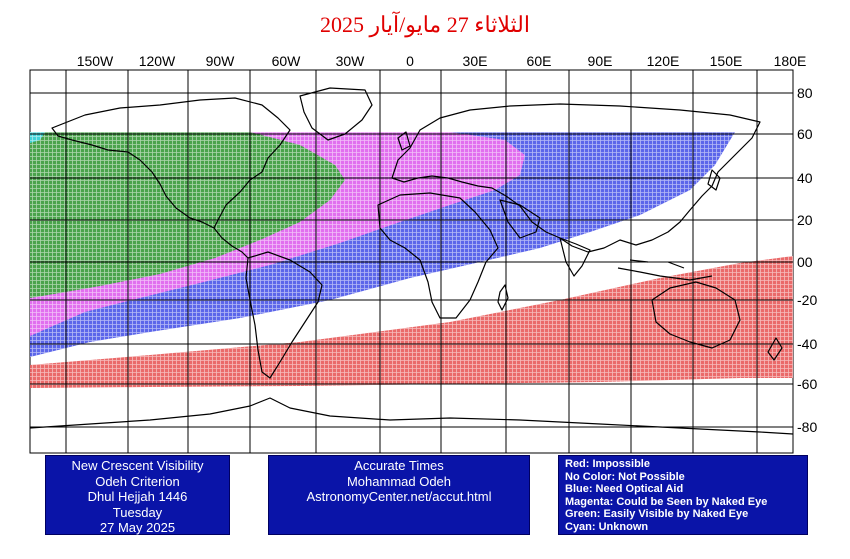 The image size is (850, 559). Describe the element at coordinates (790, 61) in the screenshot. I see `longitude-label: 180E` at that location.